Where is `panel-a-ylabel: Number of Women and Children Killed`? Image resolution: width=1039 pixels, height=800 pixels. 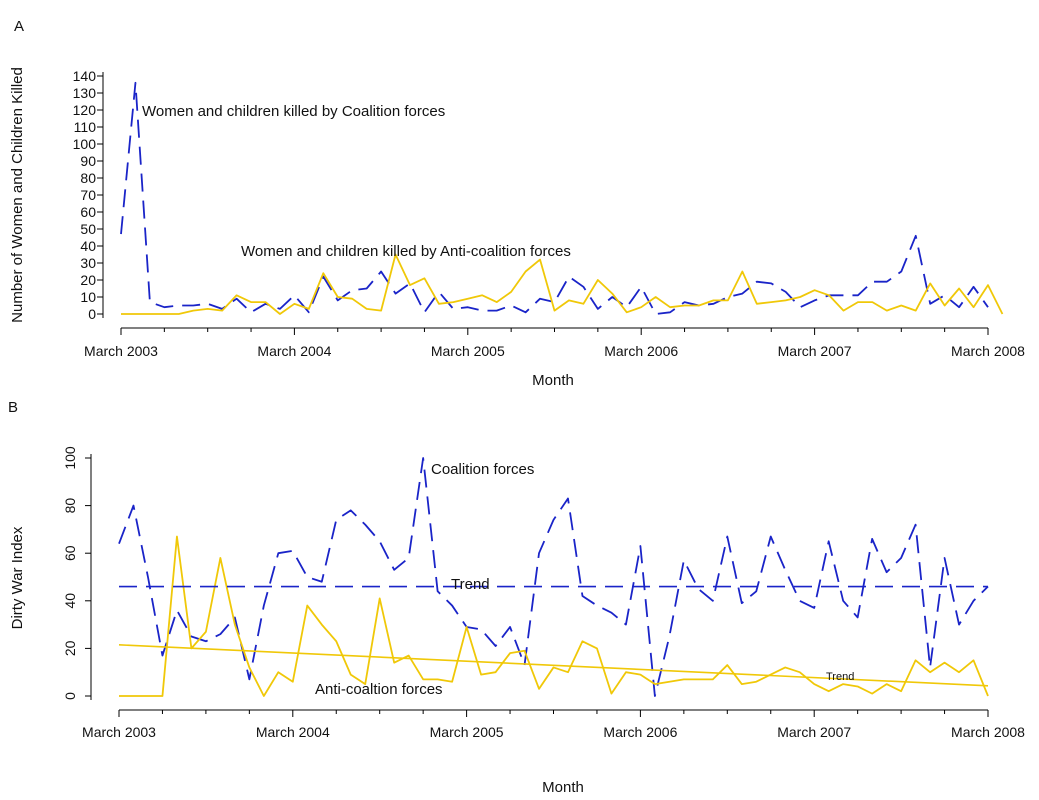
panel-a-ylabel: Number of Women and Children Killed is located at coordinates (17, 195).